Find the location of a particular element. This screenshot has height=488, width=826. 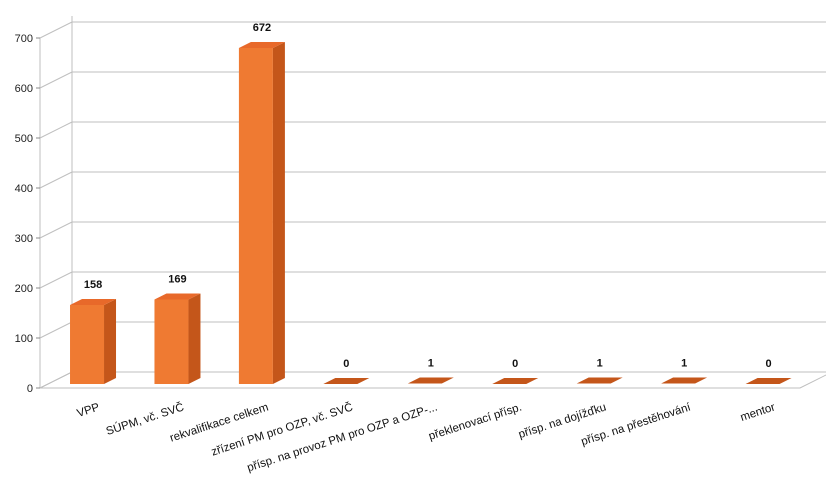

y-tick-label: 600 is located at coordinates (24, 89).